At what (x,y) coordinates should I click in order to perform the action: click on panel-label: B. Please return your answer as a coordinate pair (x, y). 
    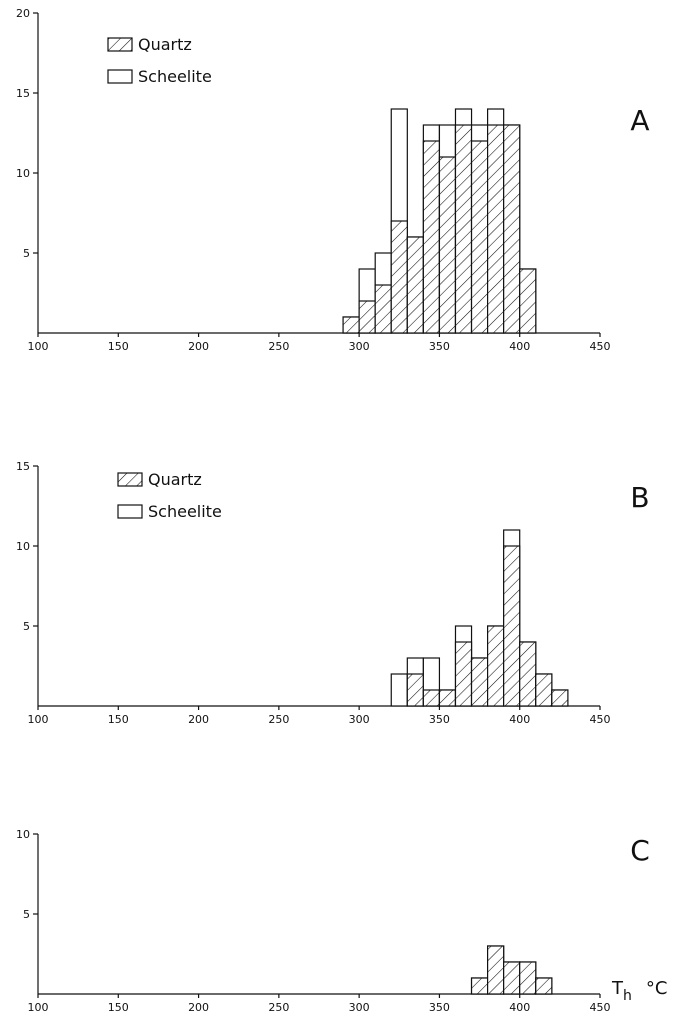
    Looking at the image, I should click on (639, 497).